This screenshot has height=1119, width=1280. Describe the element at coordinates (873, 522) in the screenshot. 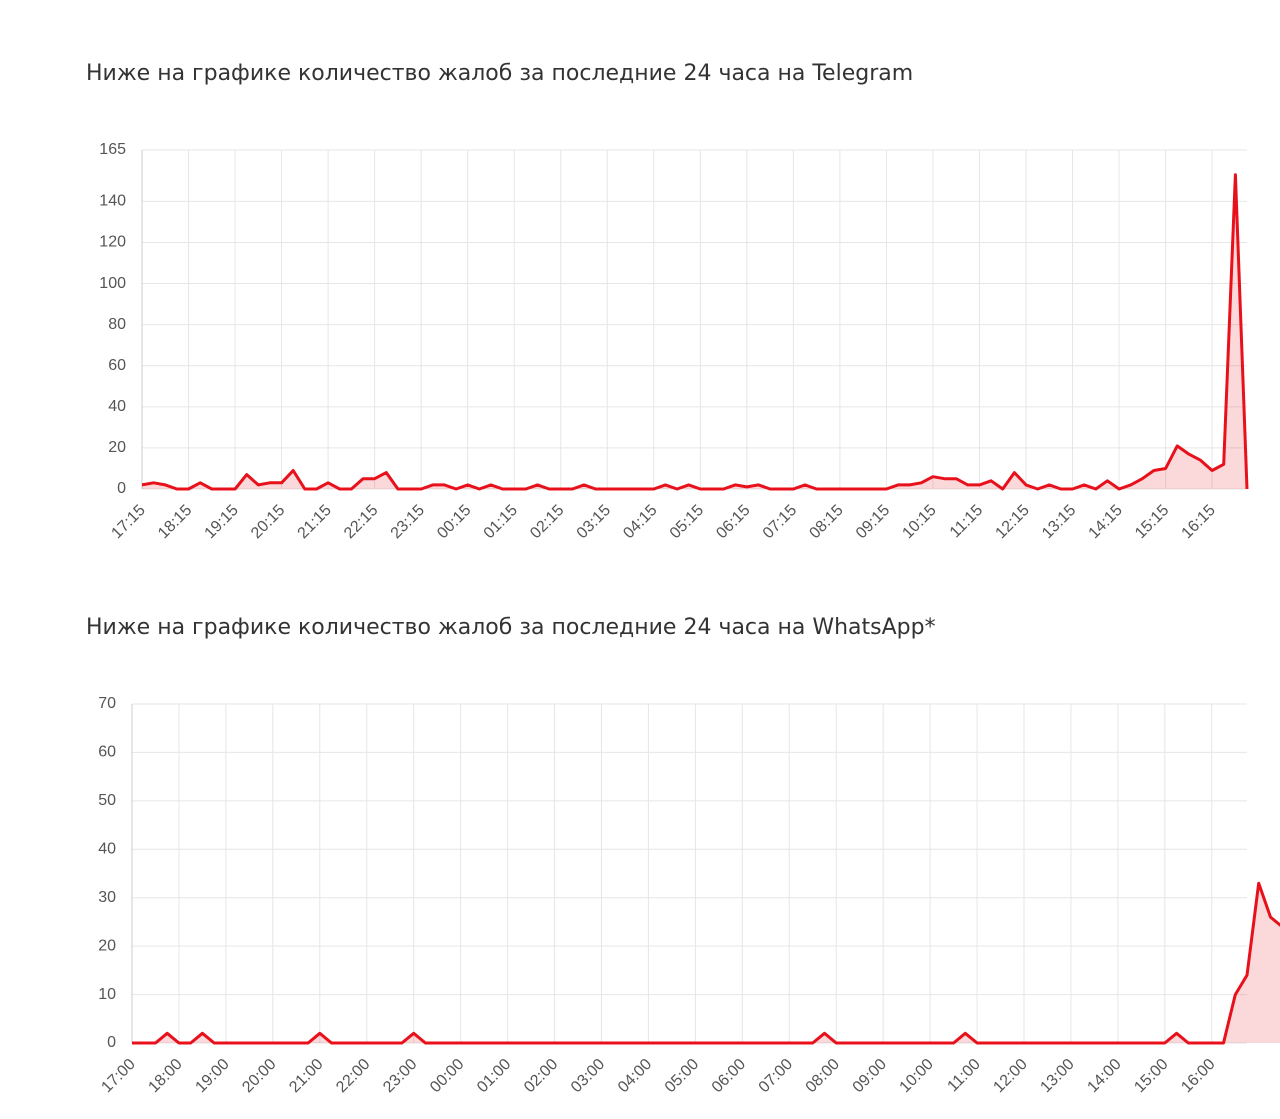

I see `x-tick-label: 09:15` at that location.